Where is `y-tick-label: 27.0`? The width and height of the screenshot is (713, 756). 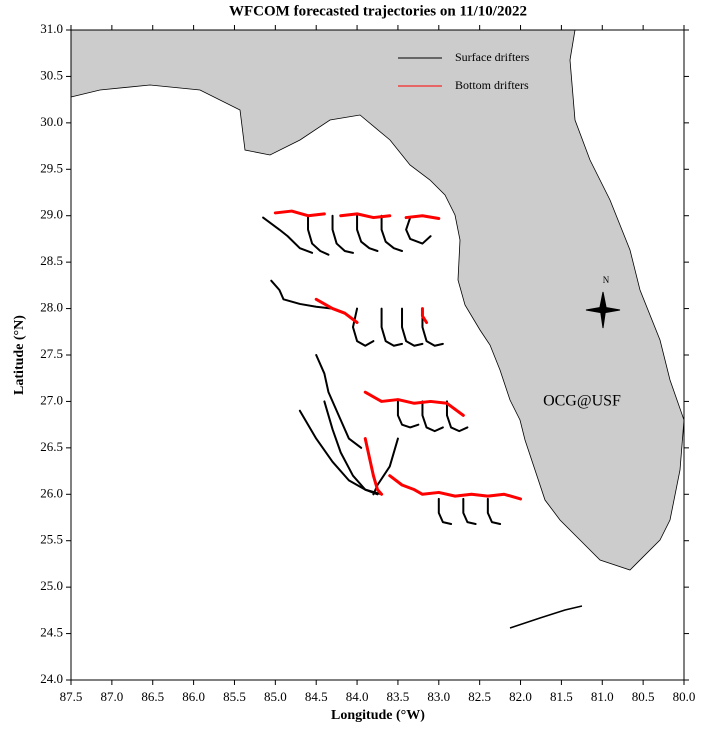
y-tick-label: 27.0 is located at coordinates (51, 399).